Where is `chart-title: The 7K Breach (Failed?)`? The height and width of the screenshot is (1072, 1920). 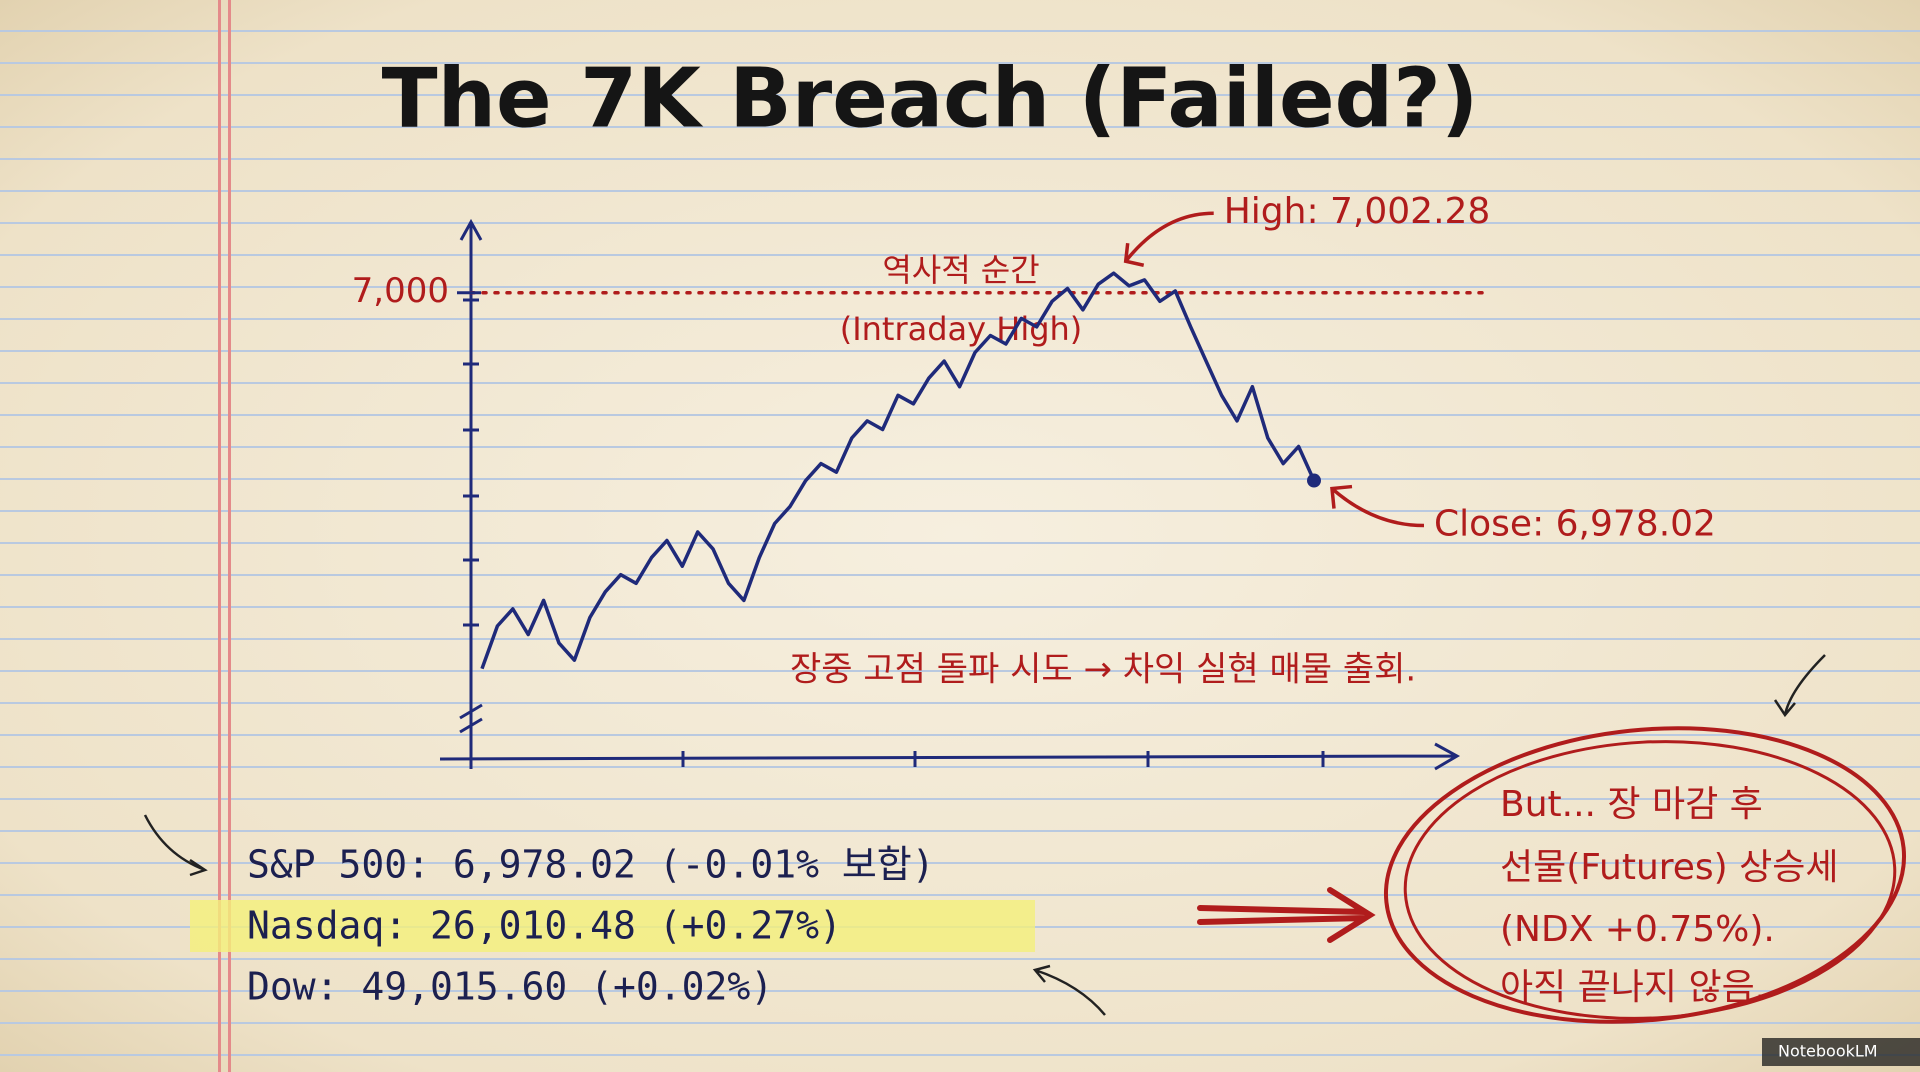 chart-title: The 7K Breach (Failed?) is located at coordinates (930, 98).